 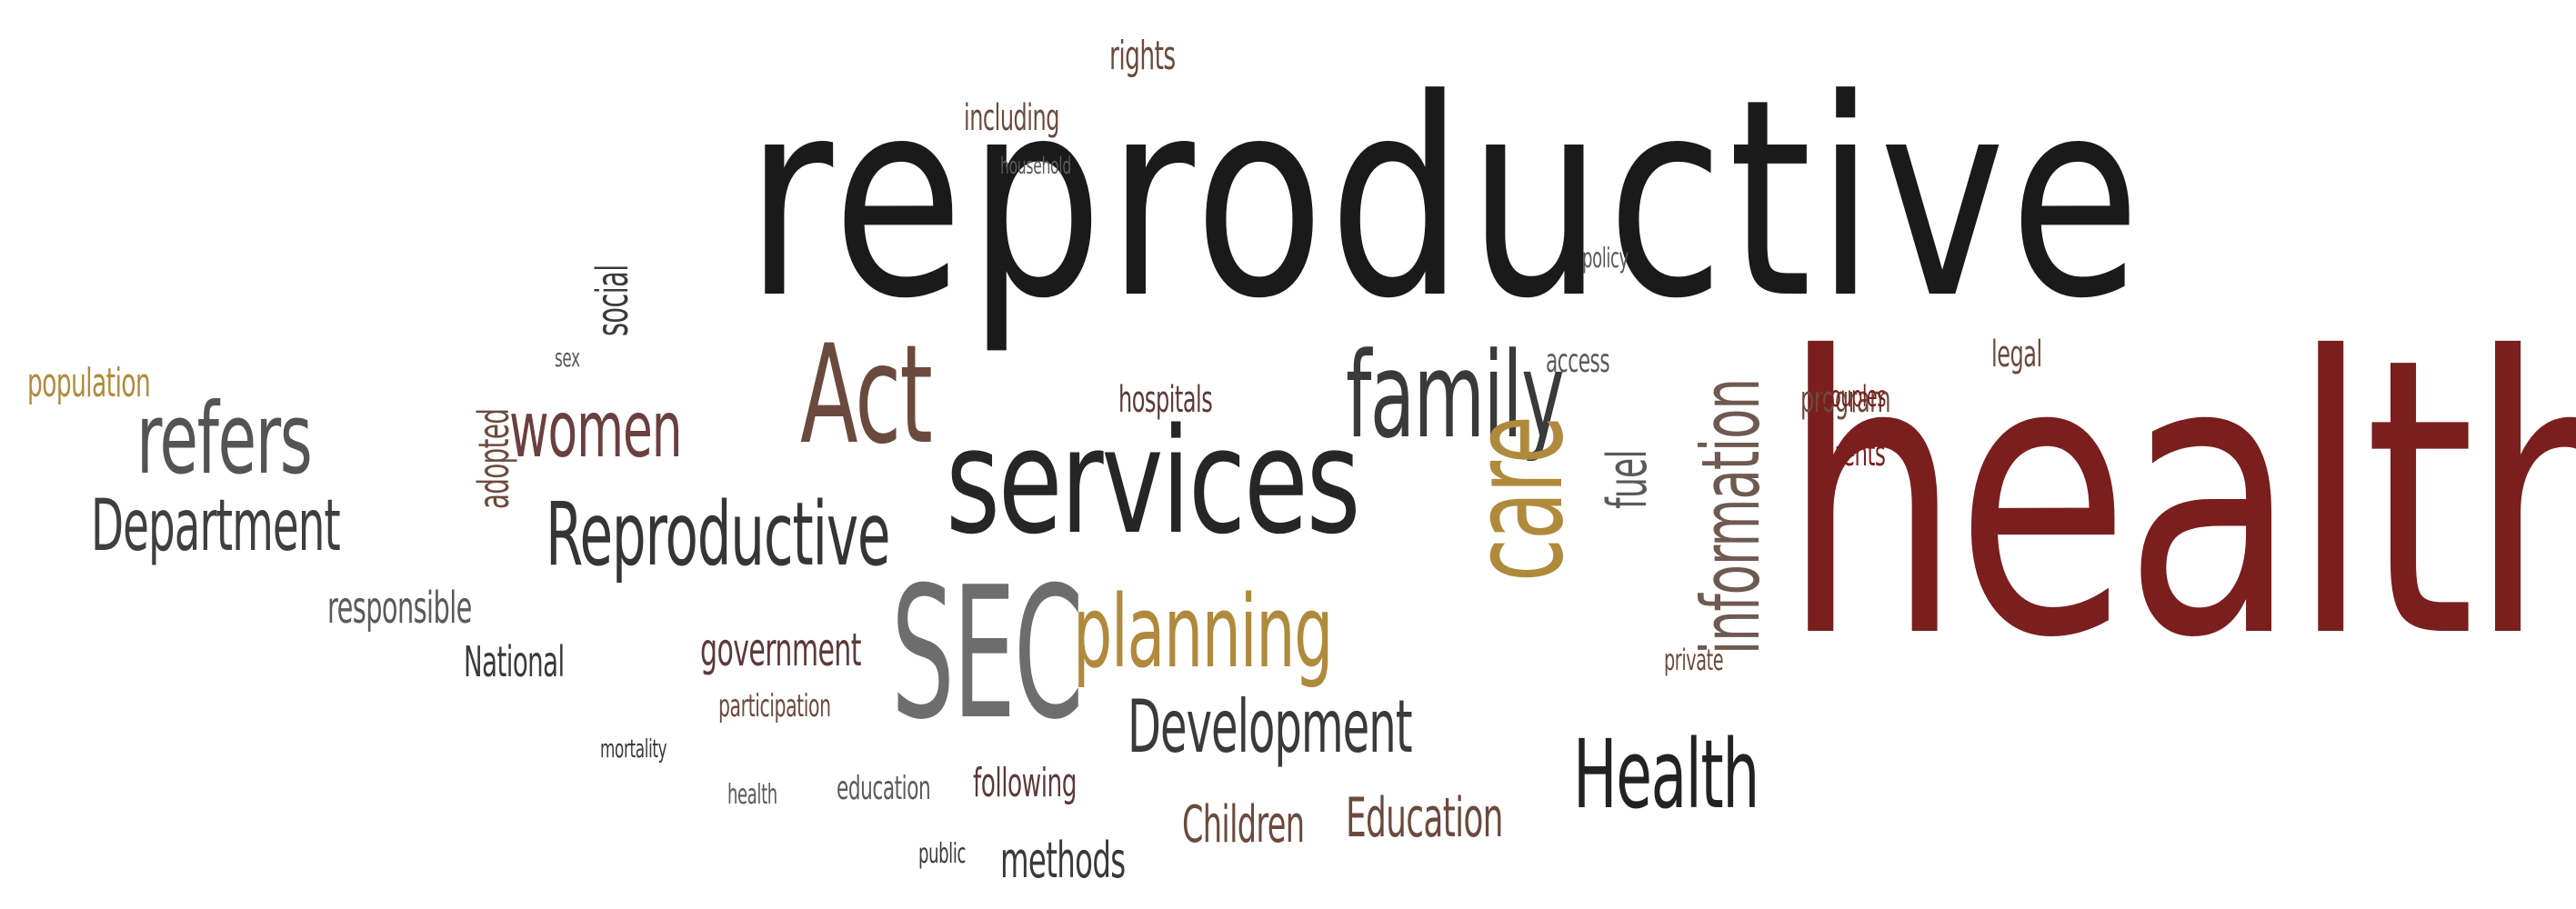 I want to click on word-reproductive-title: Reproductive, so click(x=717, y=535).